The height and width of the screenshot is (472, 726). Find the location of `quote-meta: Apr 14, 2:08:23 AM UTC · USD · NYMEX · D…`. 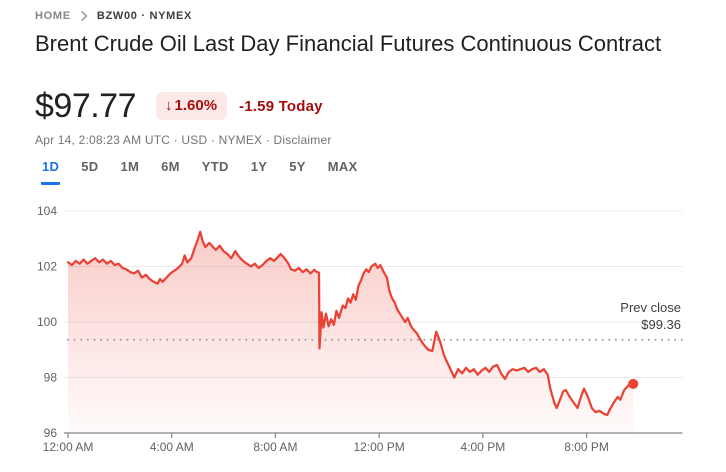

quote-meta: Apr 14, 2:08:23 AM UTC · USD · NYMEX · D… is located at coordinates (183, 140).